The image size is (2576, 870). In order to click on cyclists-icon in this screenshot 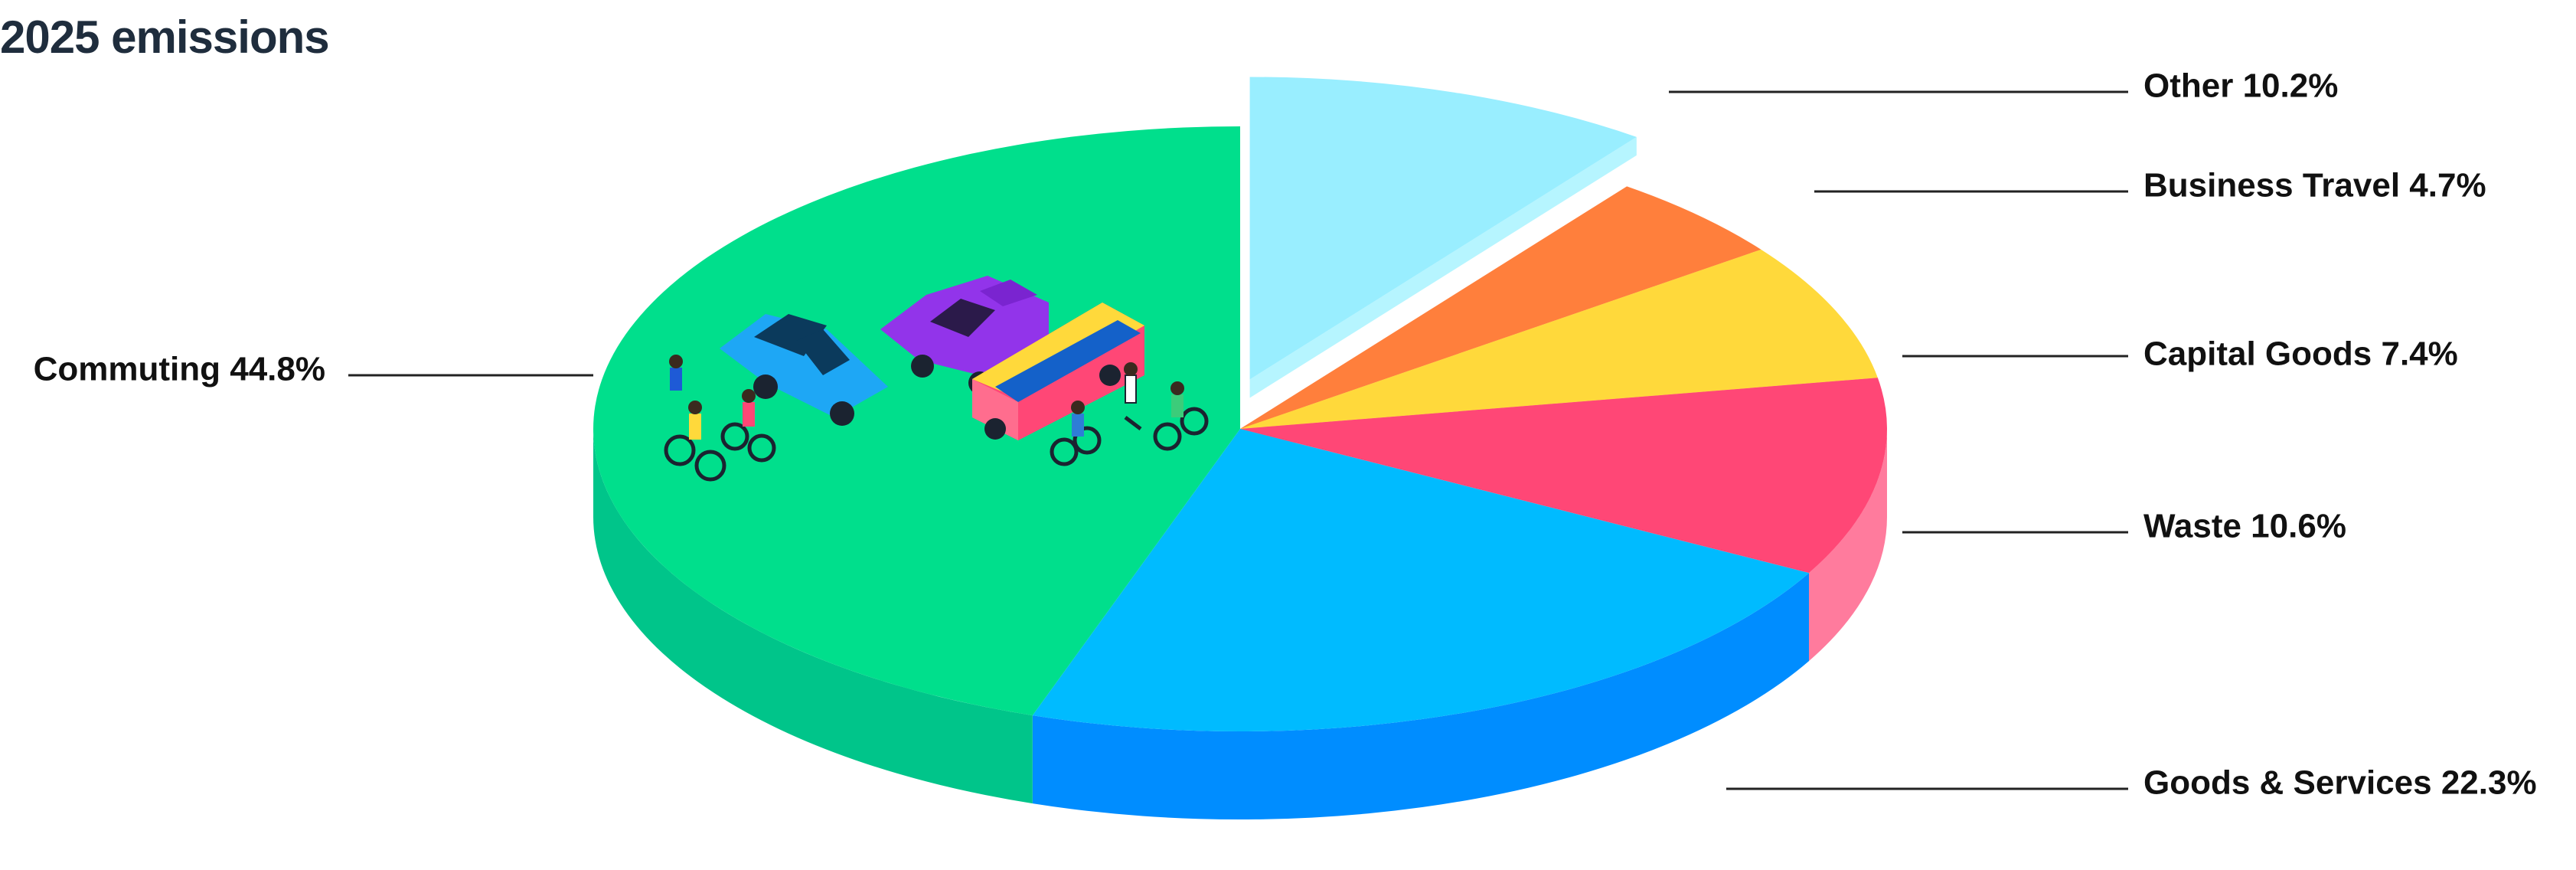, I will do `click(936, 445)`.